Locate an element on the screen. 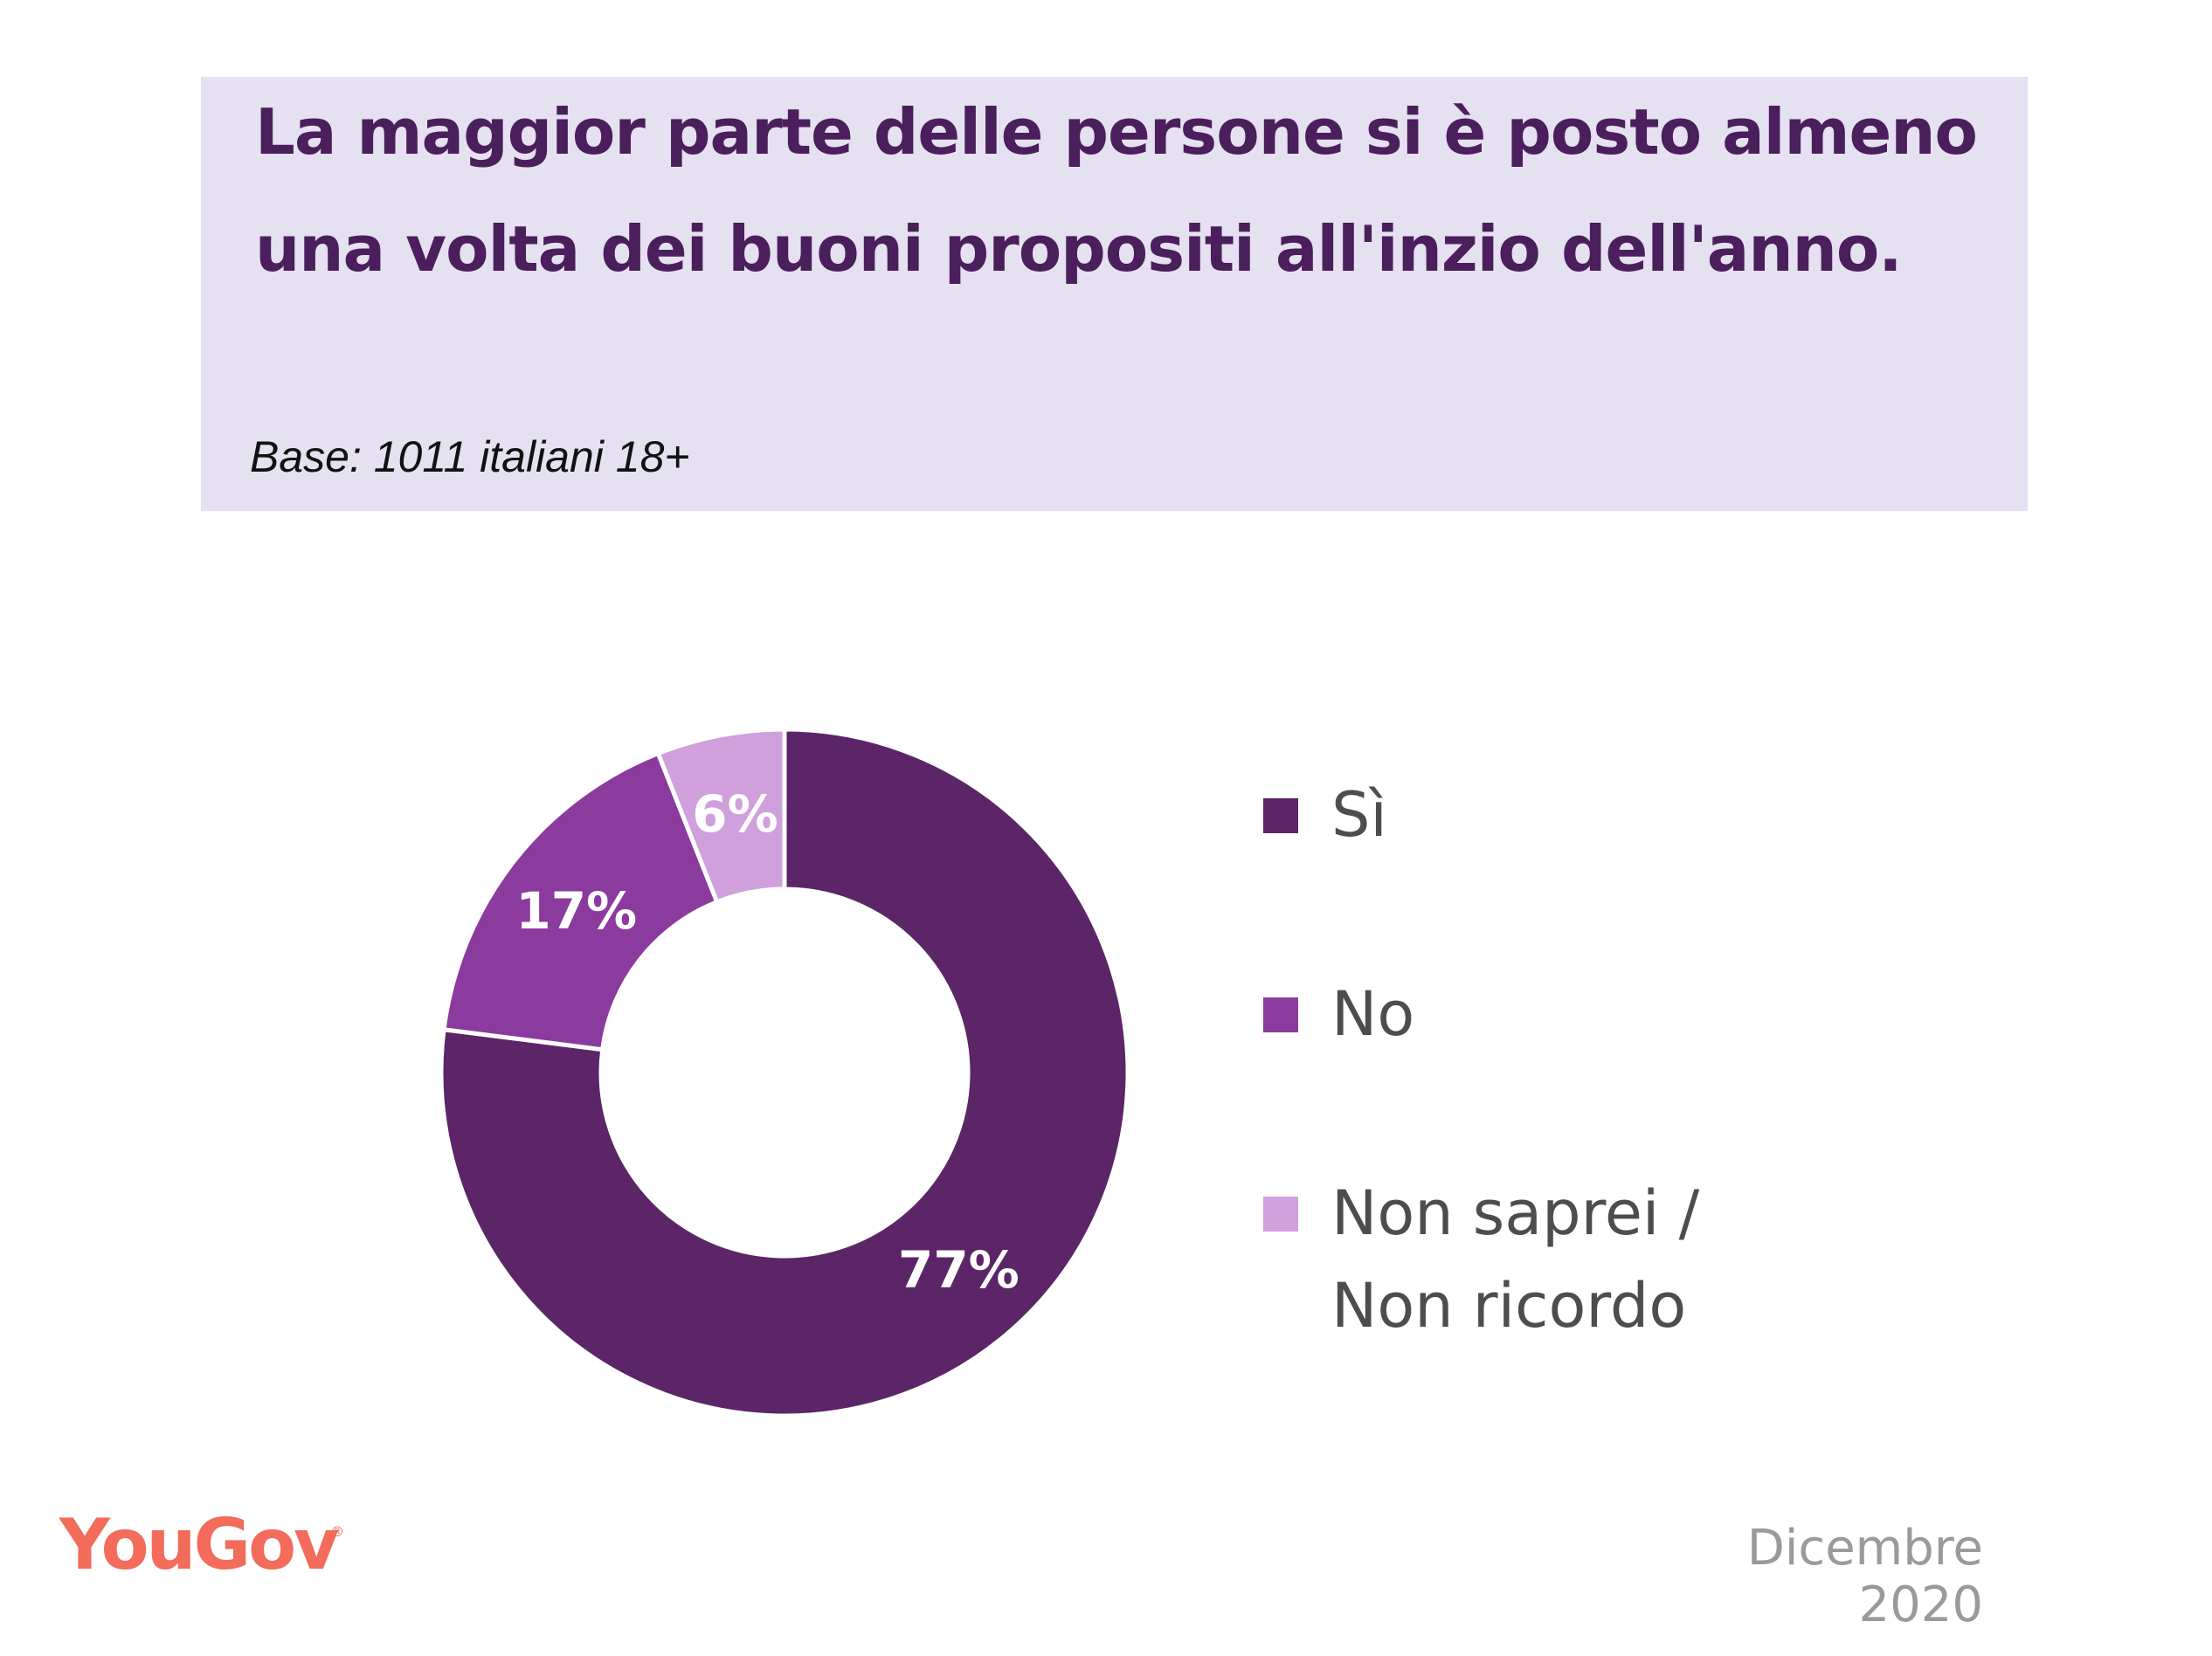 Image resolution: width=2212 pixels, height=1656 pixels. chart-subtitle: Base: 1011 italiani 18+ is located at coordinates (470, 456).